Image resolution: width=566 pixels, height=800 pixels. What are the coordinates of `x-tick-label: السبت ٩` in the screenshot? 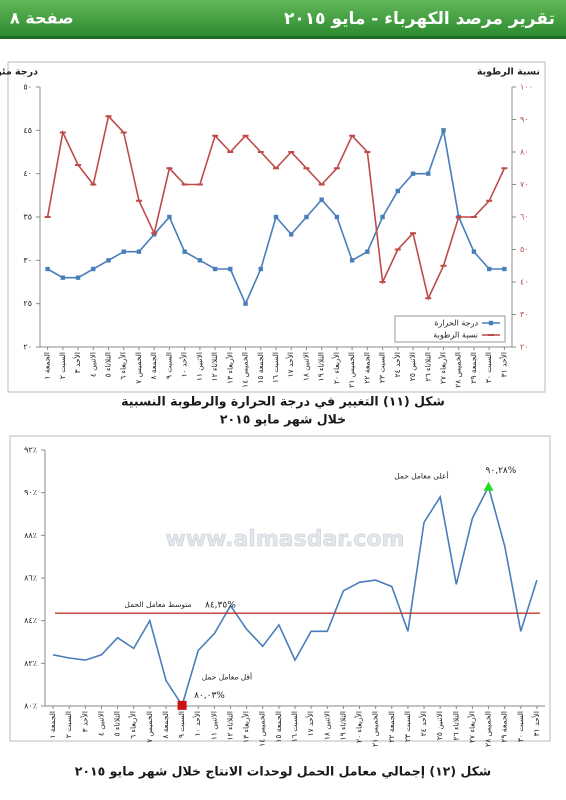 It's located at (181, 724).